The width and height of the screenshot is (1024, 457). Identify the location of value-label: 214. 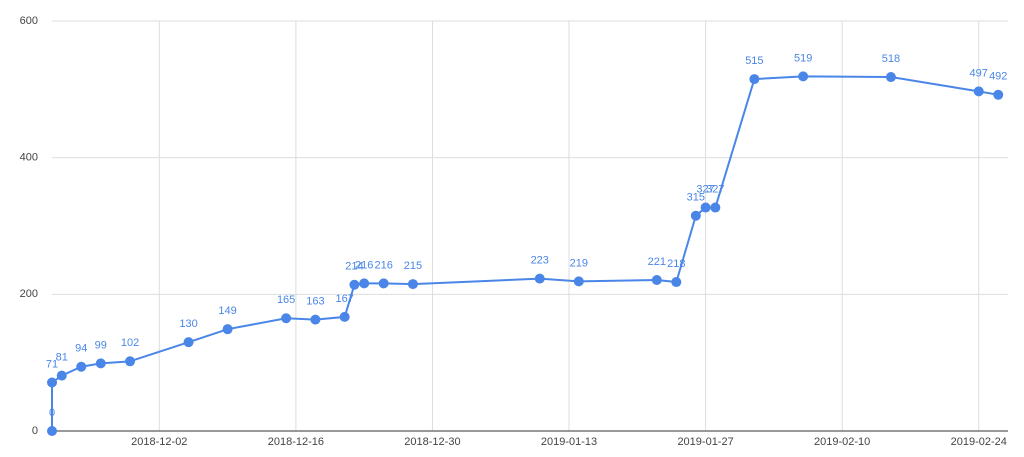
(354, 267).